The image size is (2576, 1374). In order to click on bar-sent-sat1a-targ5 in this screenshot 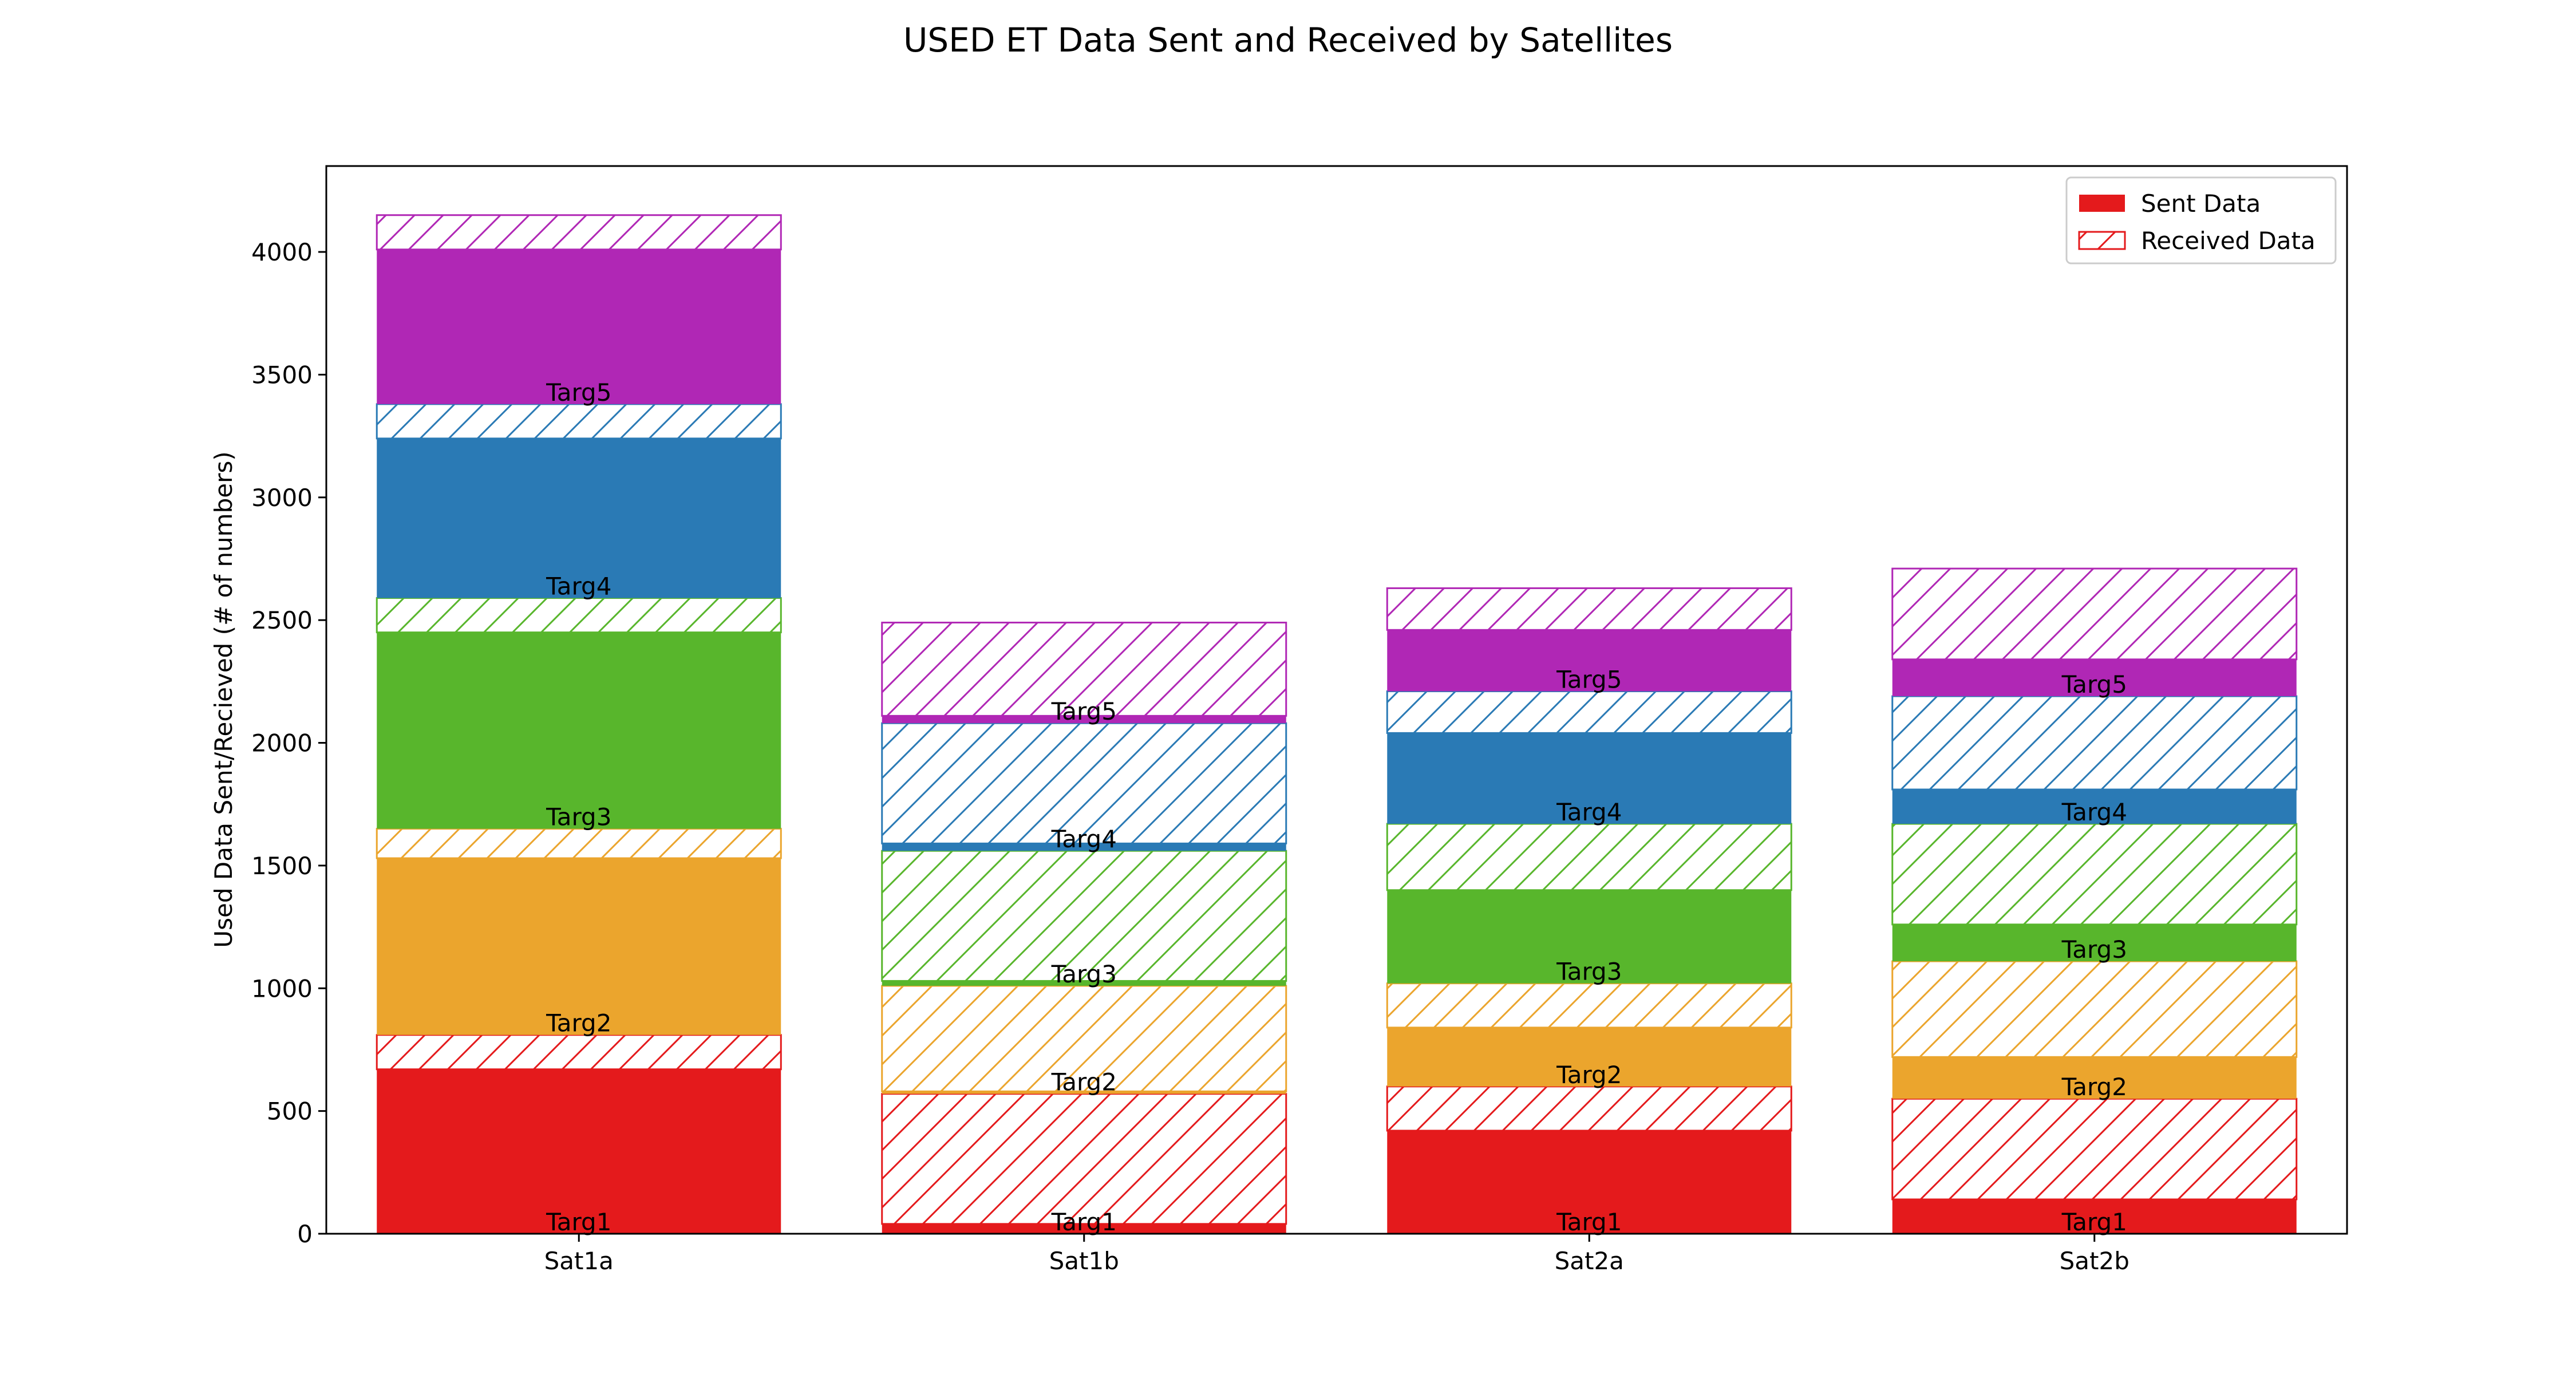, I will do `click(579, 326)`.